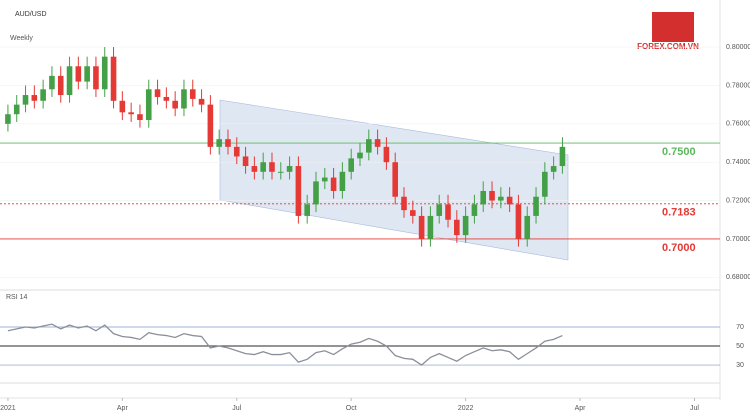  What do you see at coordinates (668, 46) in the screenshot?
I see `logo-text: FOREX.COM.VN` at bounding box center [668, 46].